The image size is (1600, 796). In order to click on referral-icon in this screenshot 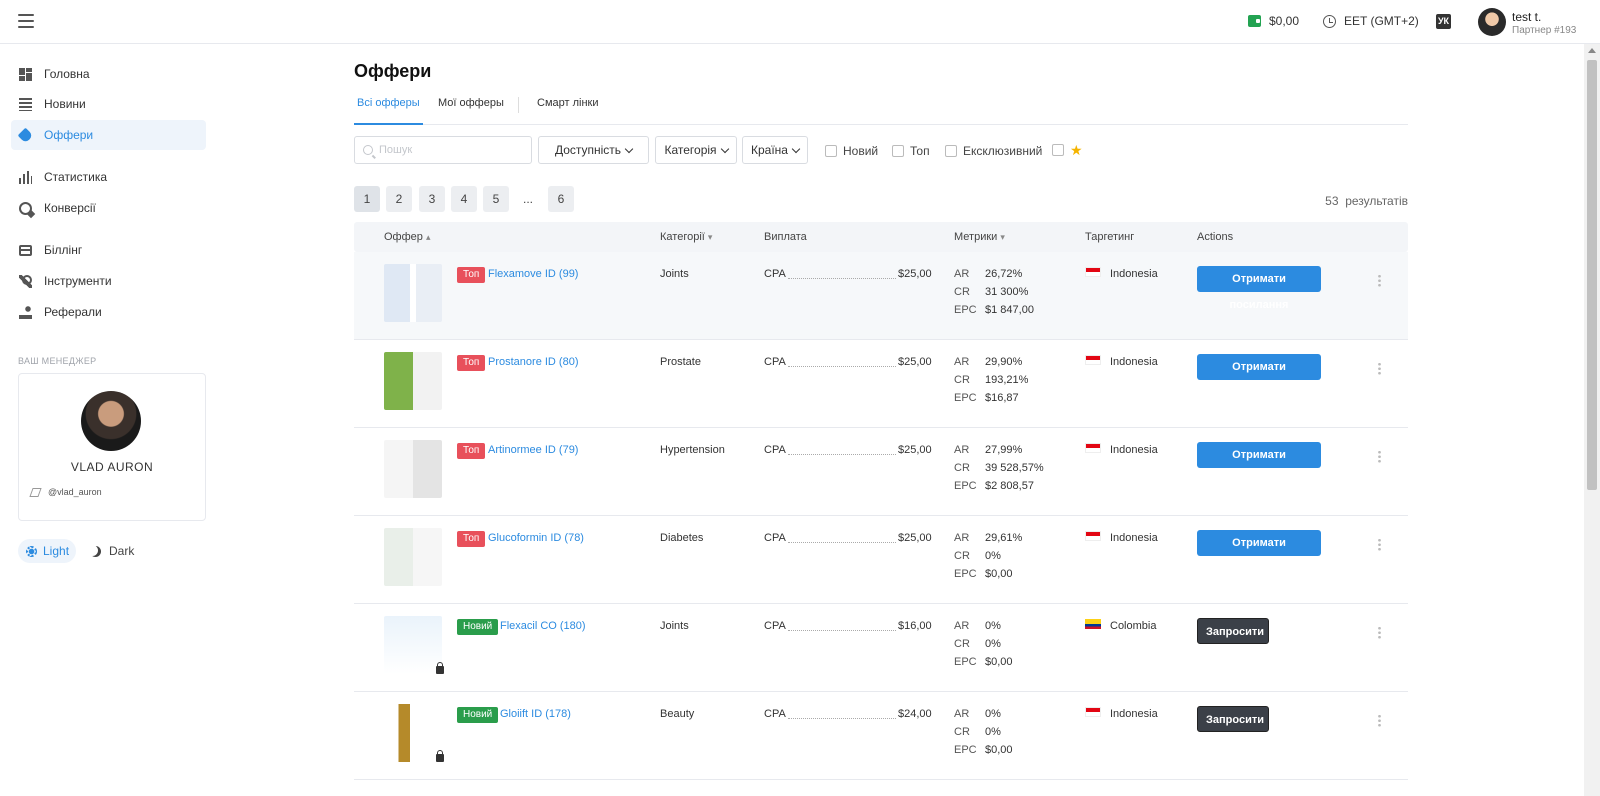, I will do `click(25, 312)`.